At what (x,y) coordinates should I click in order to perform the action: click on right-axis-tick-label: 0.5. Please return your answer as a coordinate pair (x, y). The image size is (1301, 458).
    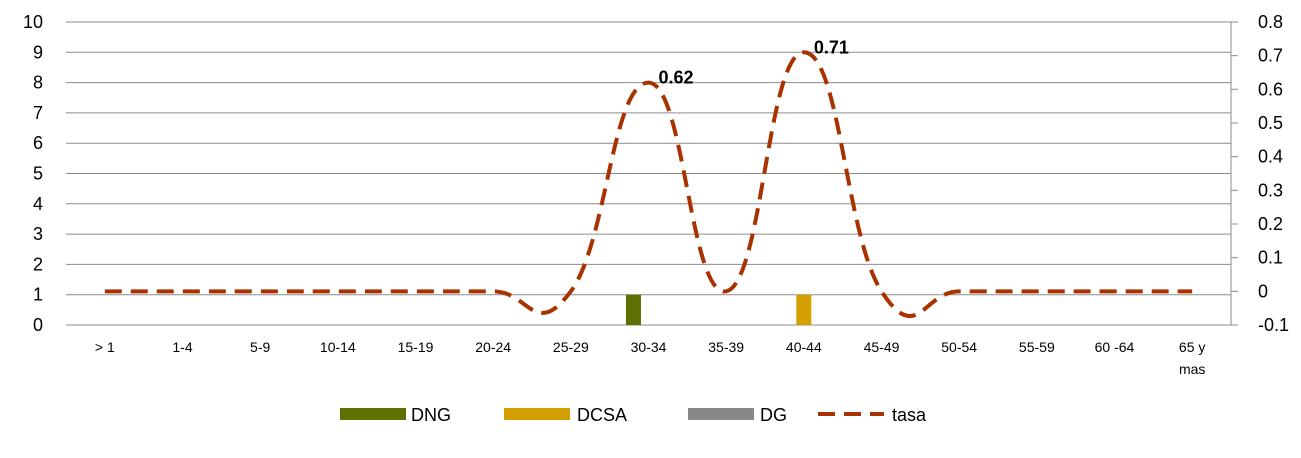
    Looking at the image, I should click on (1270, 123).